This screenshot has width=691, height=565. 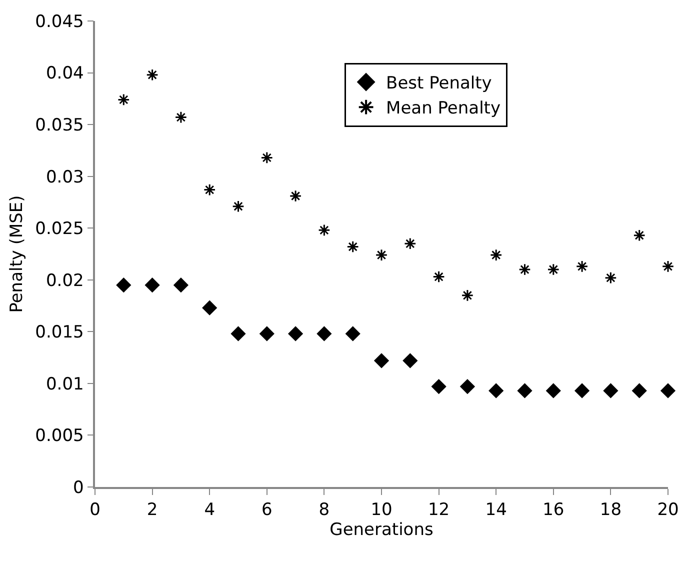 What do you see at coordinates (152, 510) in the screenshot?
I see `x-tick-label: 2` at bounding box center [152, 510].